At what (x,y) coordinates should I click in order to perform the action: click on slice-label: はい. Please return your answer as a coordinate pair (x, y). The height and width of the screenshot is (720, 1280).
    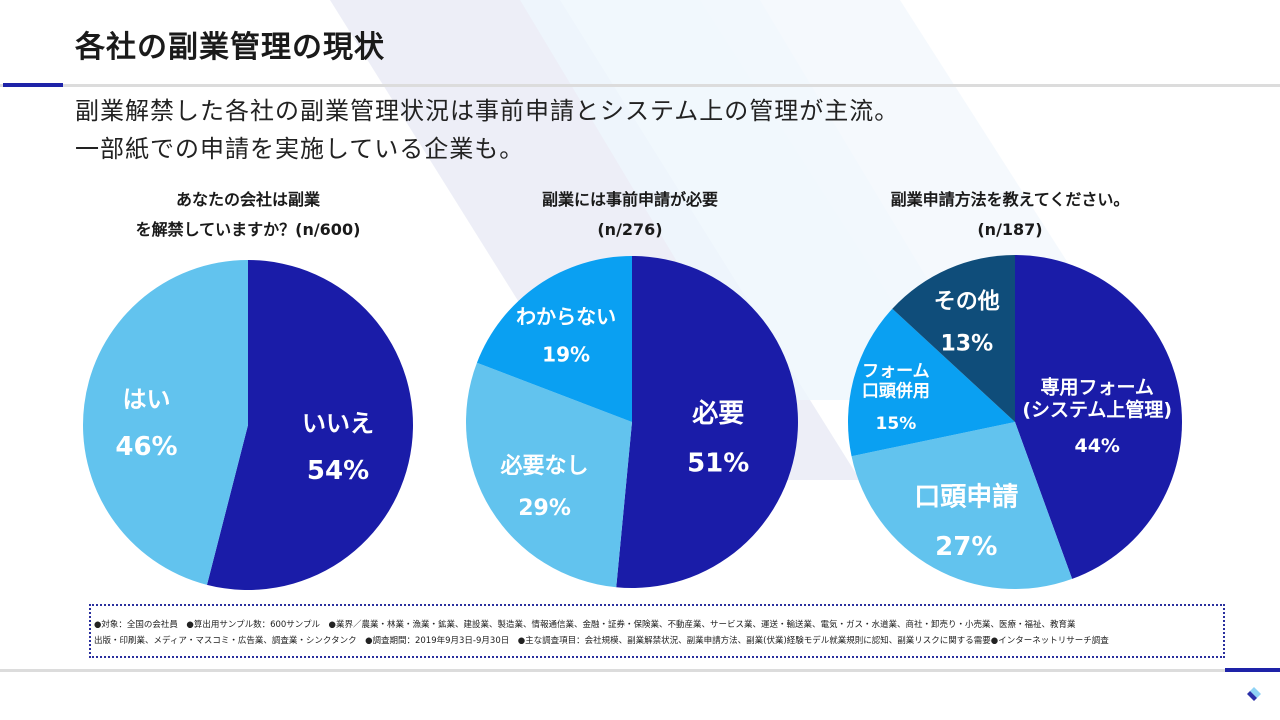
    Looking at the image, I should click on (147, 399).